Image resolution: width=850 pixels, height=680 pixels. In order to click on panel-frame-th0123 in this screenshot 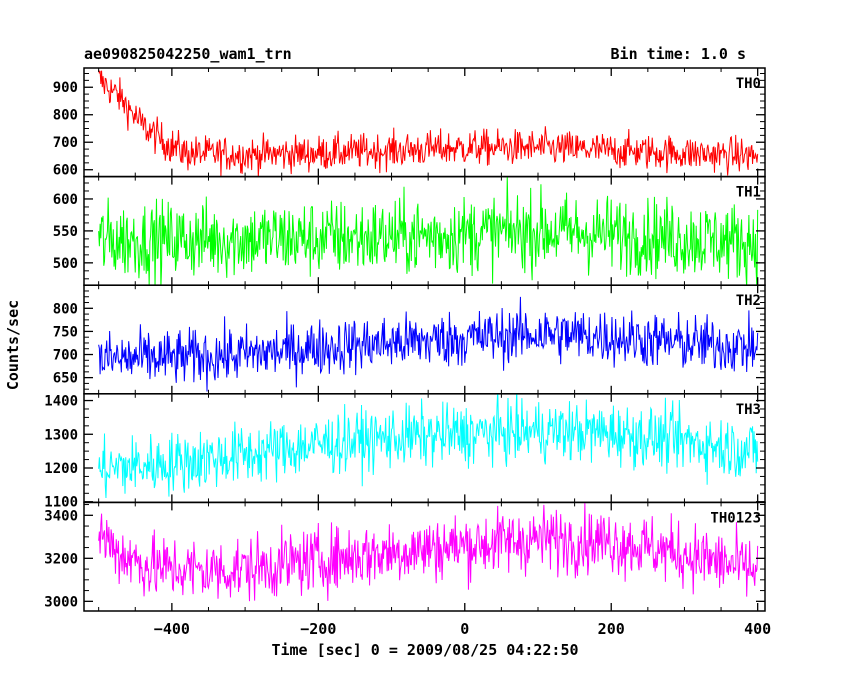, I will do `click(424, 556)`.